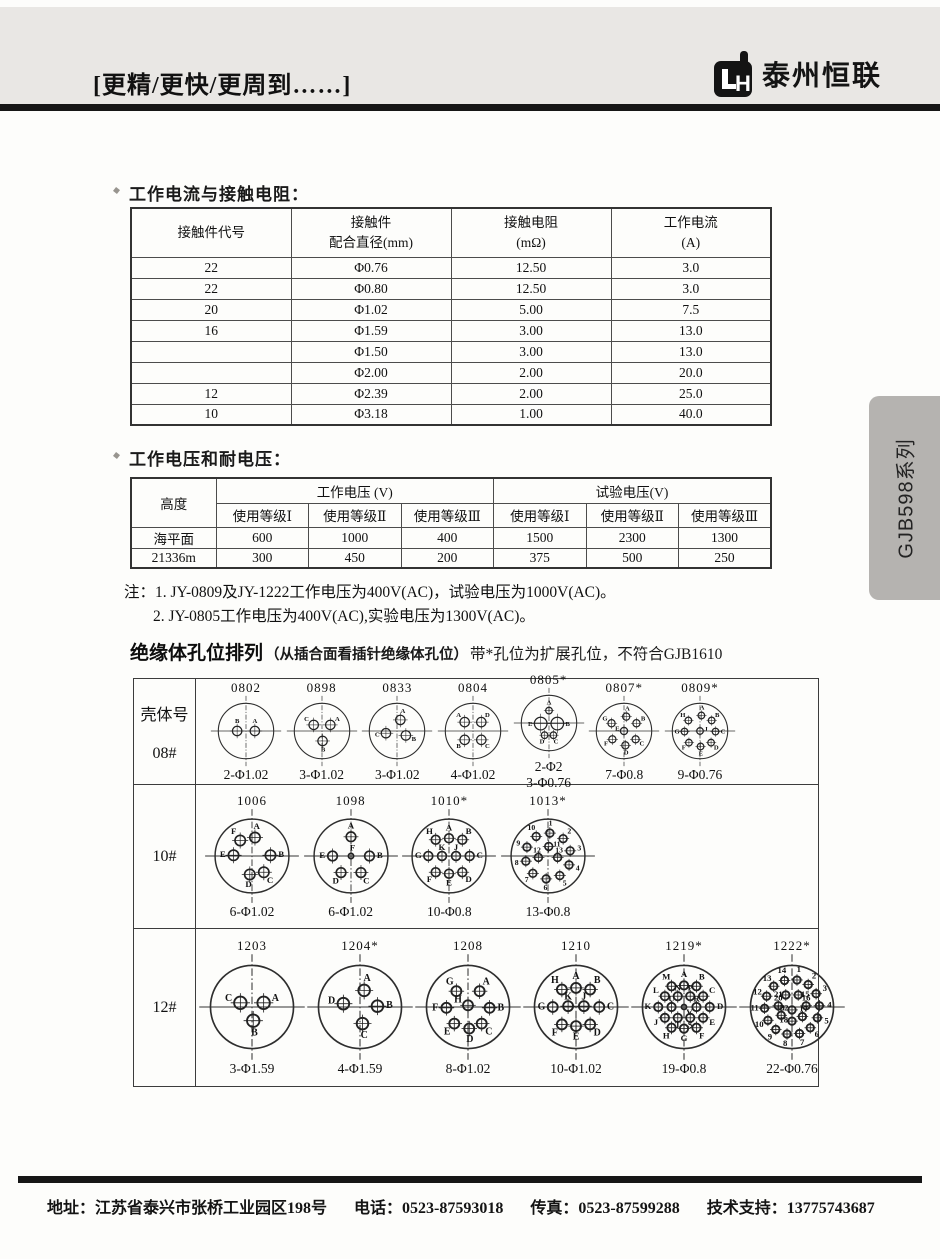 The image size is (940, 1259). What do you see at coordinates (784, 1008) in the screenshot?
I see `svg-text: 22` at bounding box center [784, 1008].